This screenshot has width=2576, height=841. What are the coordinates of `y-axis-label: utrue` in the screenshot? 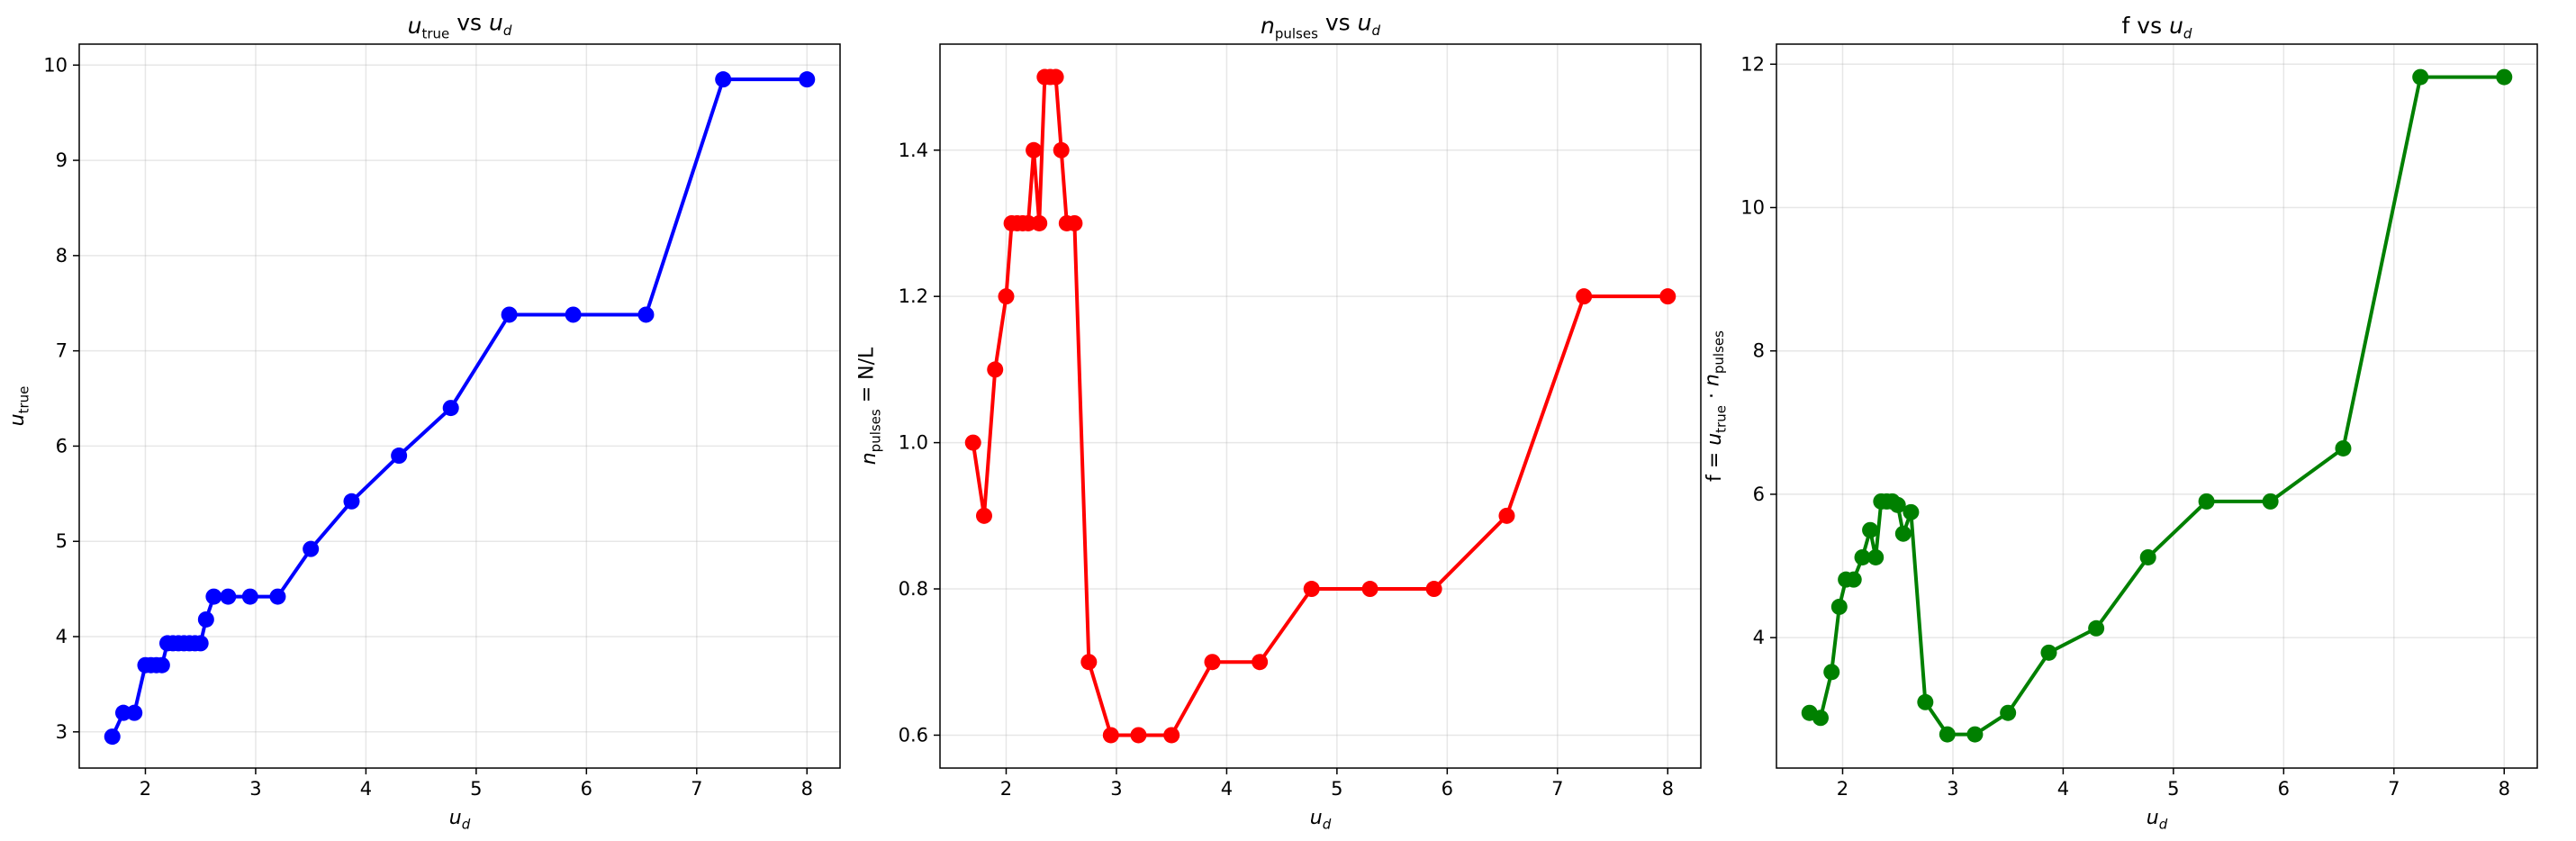 It's located at (19, 407).